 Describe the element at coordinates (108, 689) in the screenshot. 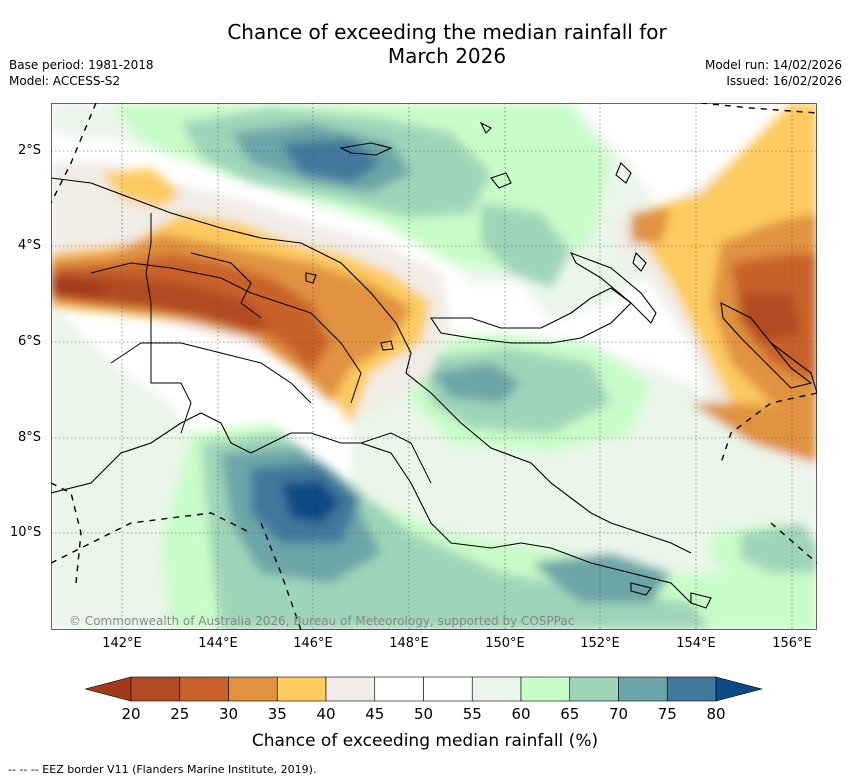

I see `colorbar-arrow-low` at that location.